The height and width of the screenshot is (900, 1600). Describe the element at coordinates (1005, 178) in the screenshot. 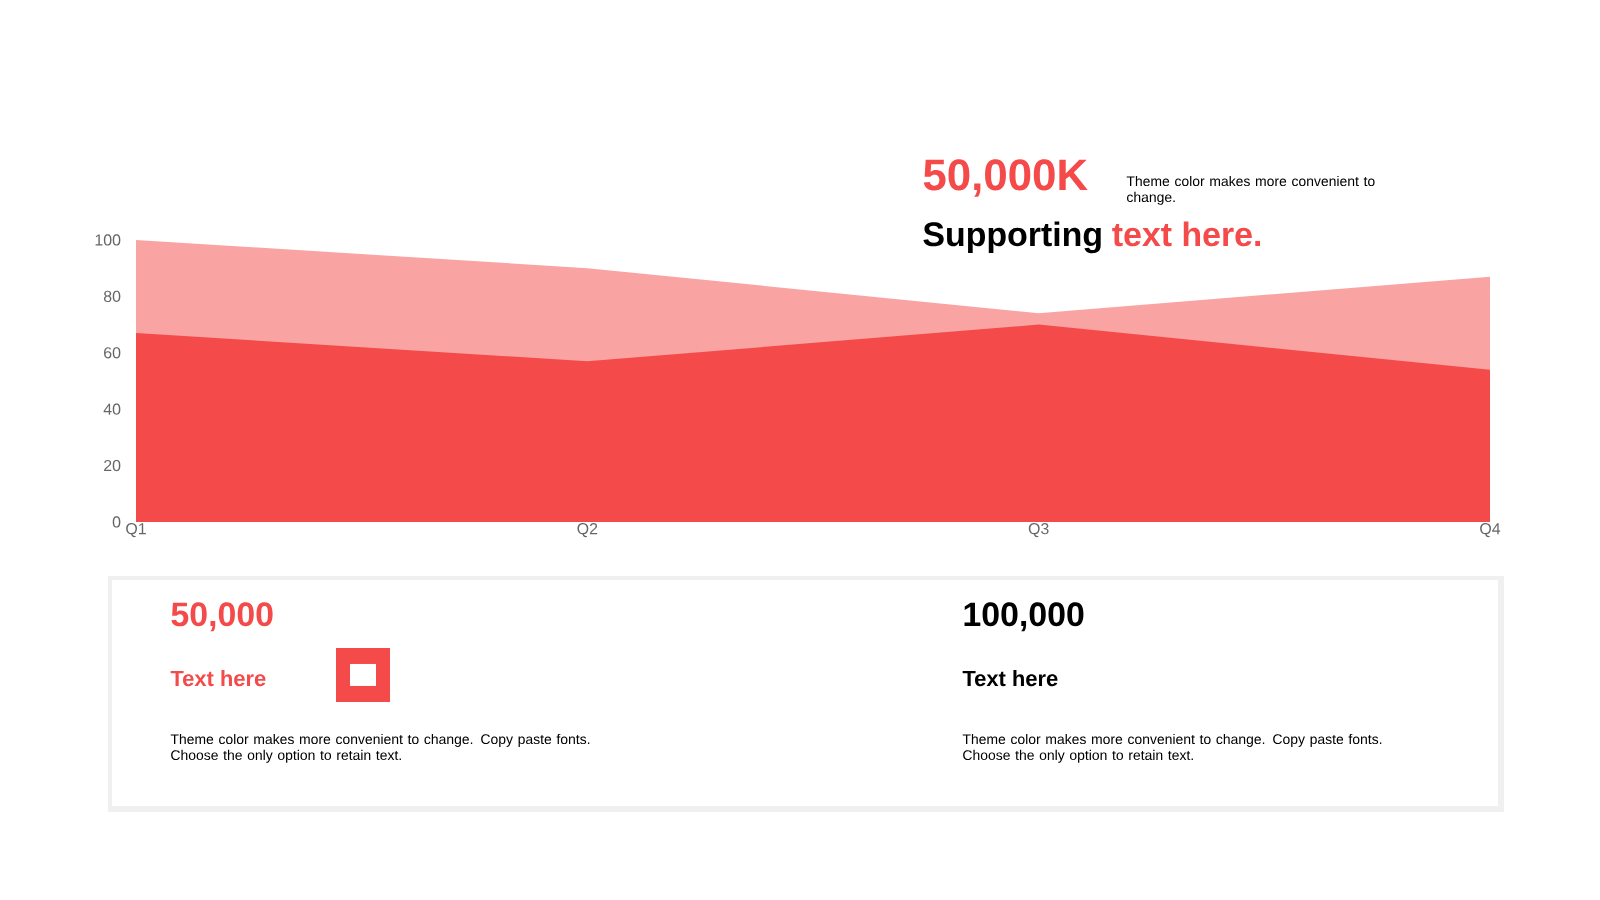

I see `text: 50,000K` at that location.